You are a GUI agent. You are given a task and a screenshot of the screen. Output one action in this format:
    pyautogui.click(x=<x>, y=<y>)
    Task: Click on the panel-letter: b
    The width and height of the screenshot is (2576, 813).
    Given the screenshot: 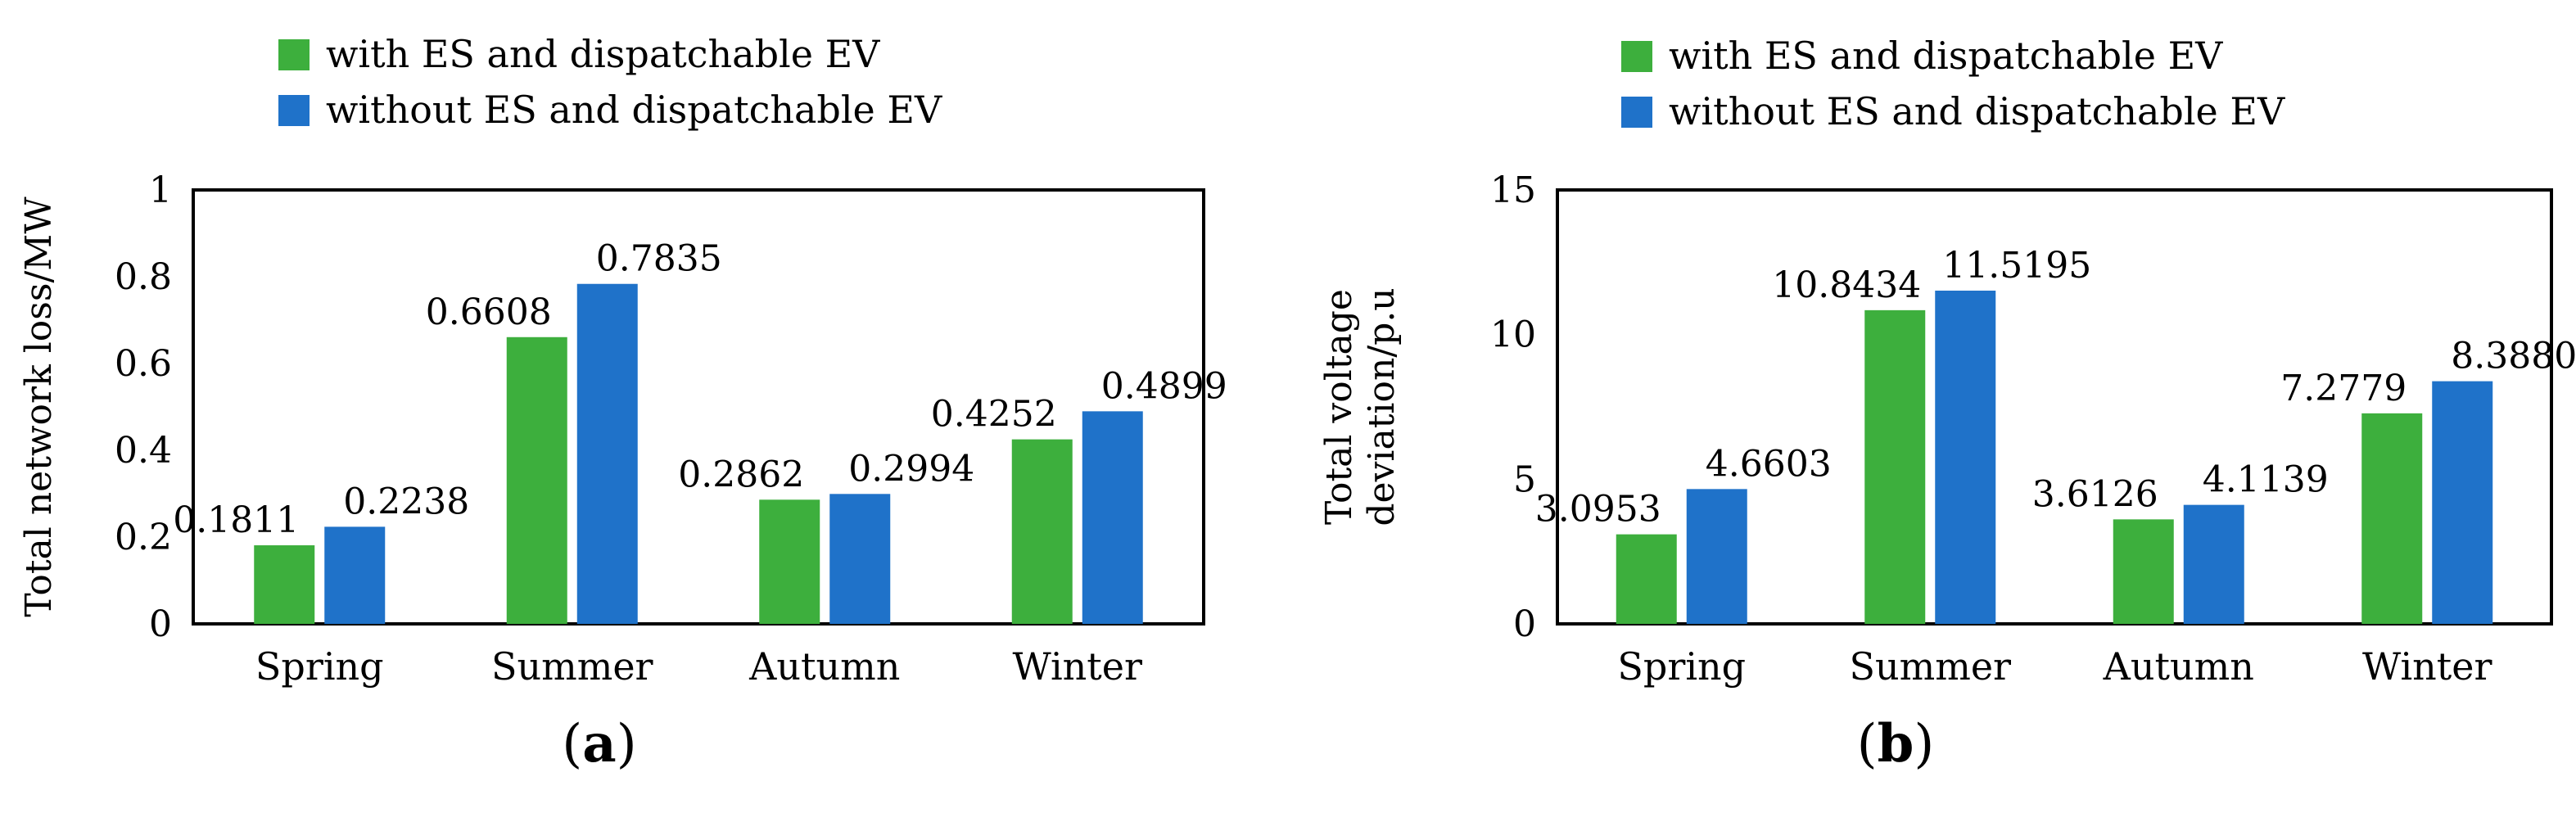 What is the action you would take?
    pyautogui.click(x=1896, y=744)
    